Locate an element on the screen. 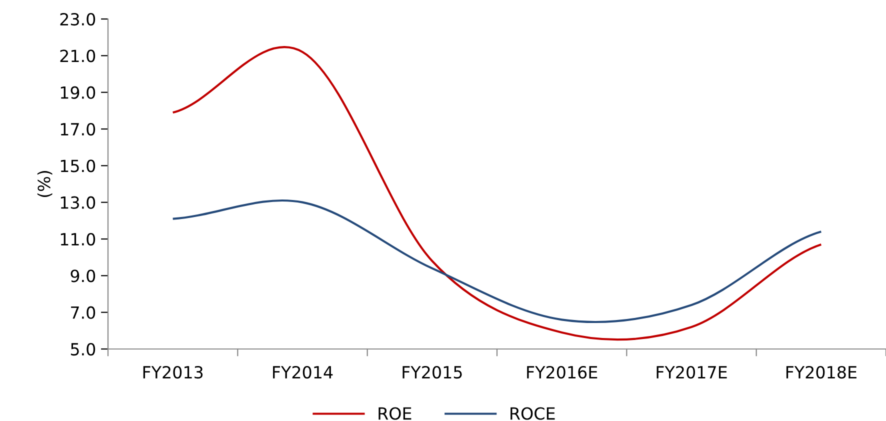  legend-label: ROE is located at coordinates (395, 413).